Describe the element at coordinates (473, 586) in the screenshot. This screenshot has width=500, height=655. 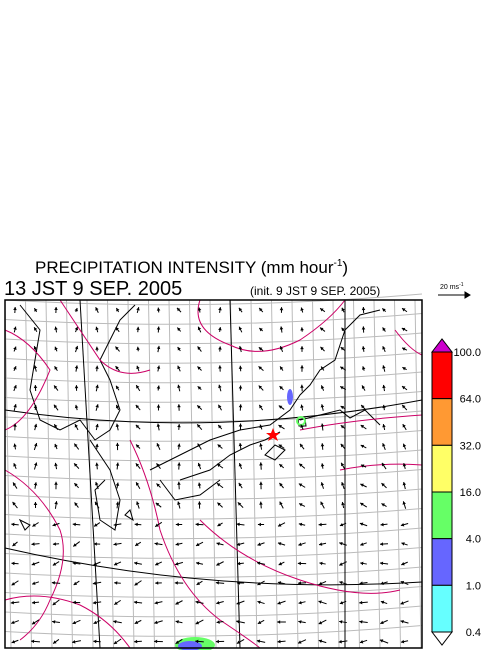
I see `colorbar-label: 1.0` at that location.